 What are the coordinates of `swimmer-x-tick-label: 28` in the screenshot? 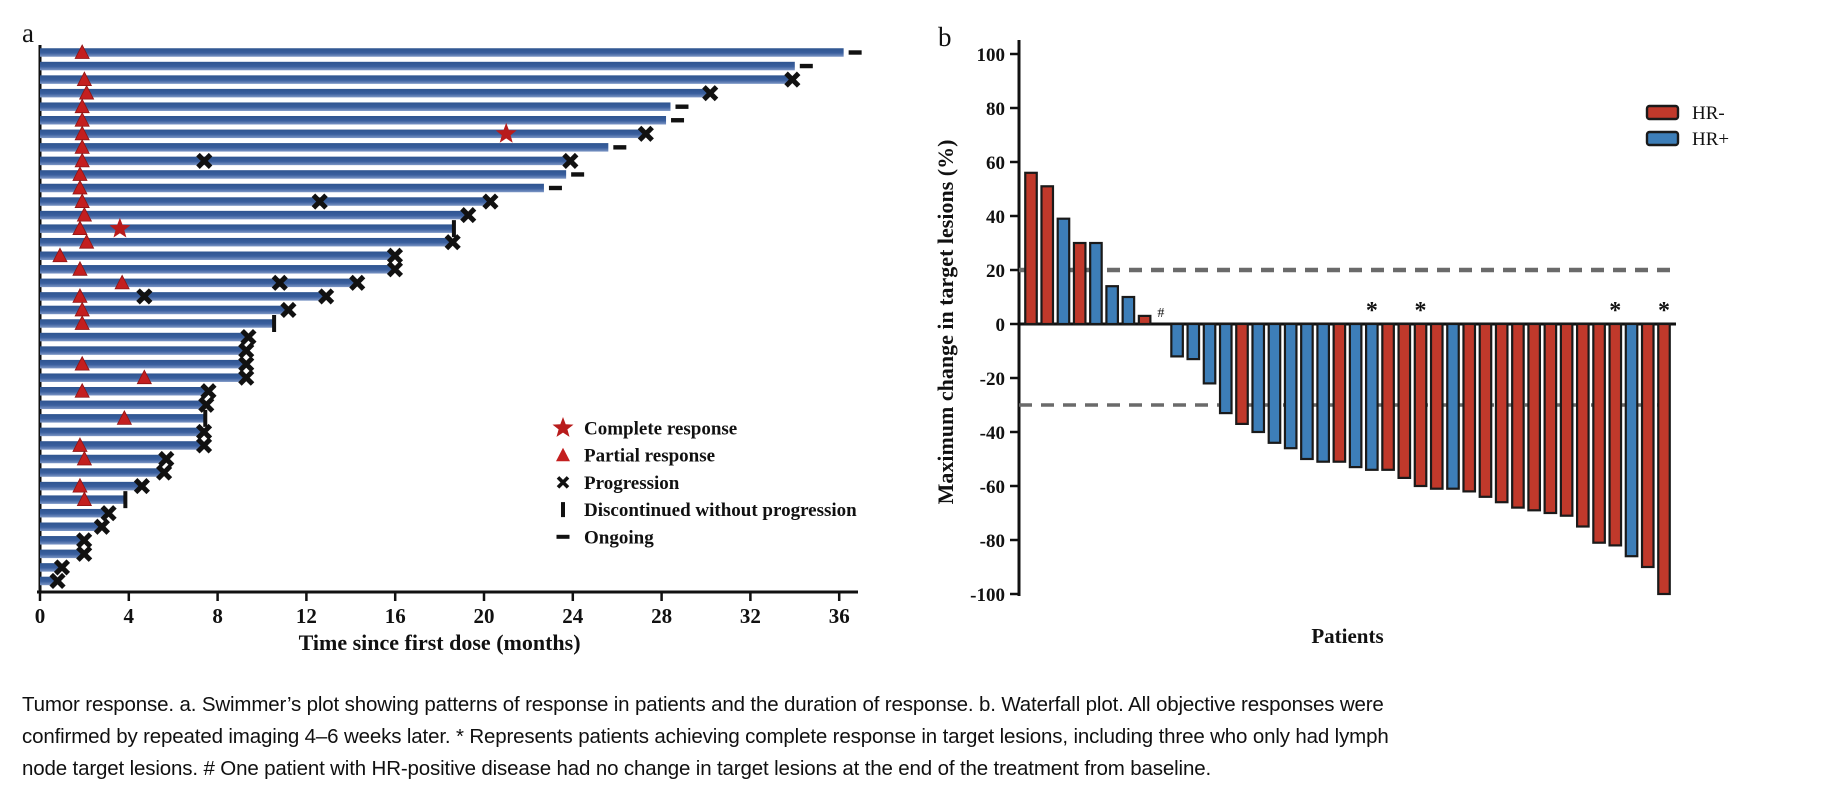 It's located at (661, 616).